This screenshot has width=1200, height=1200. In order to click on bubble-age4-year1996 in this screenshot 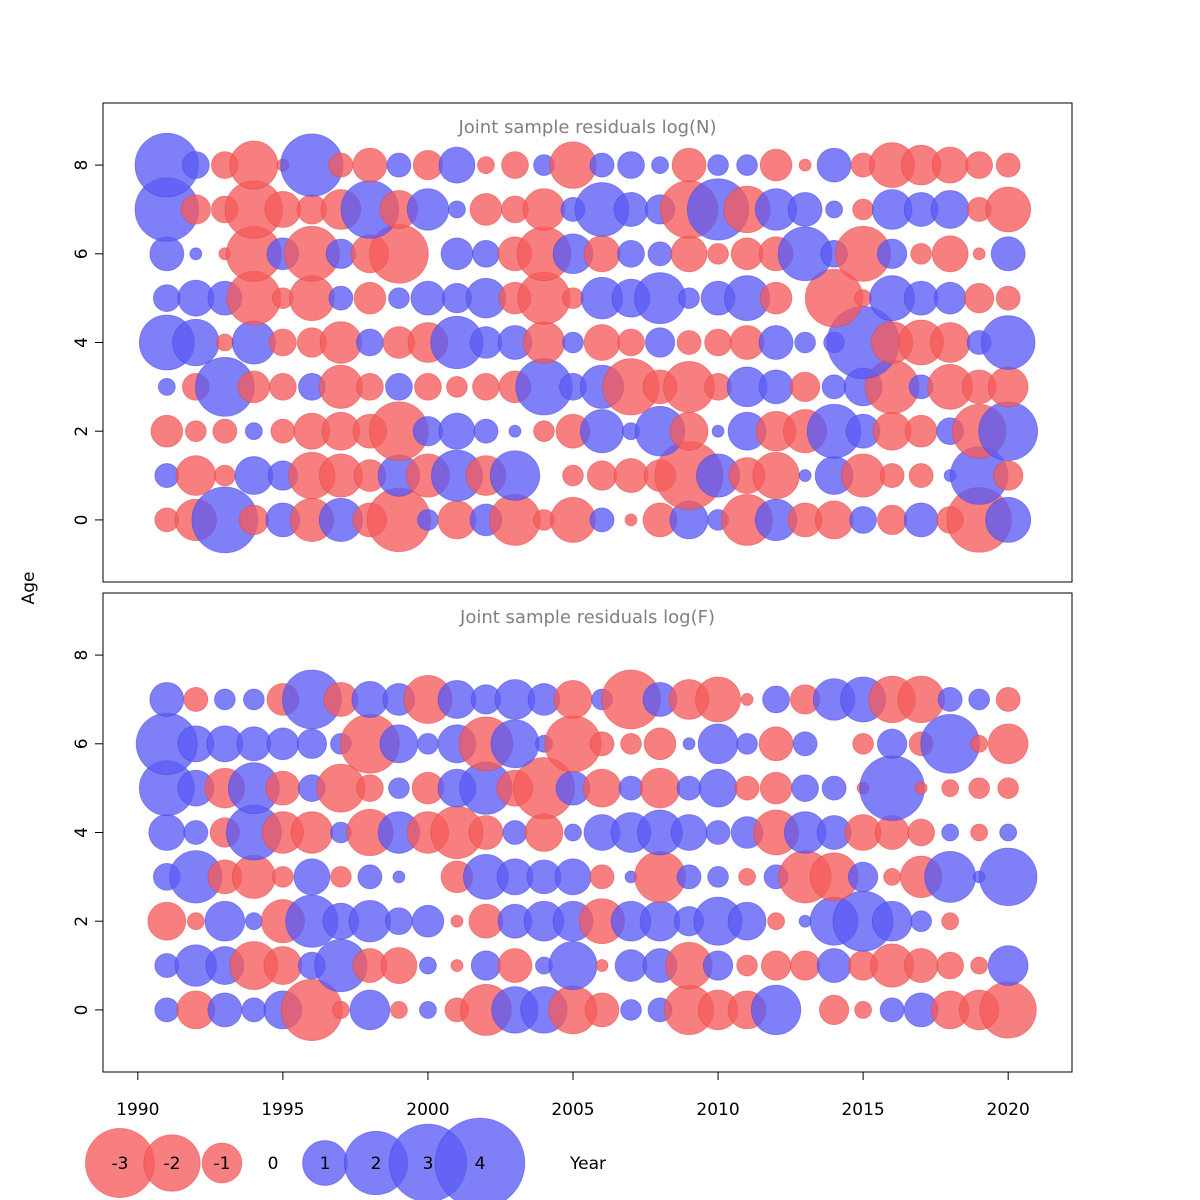, I will do `click(312, 832)`.